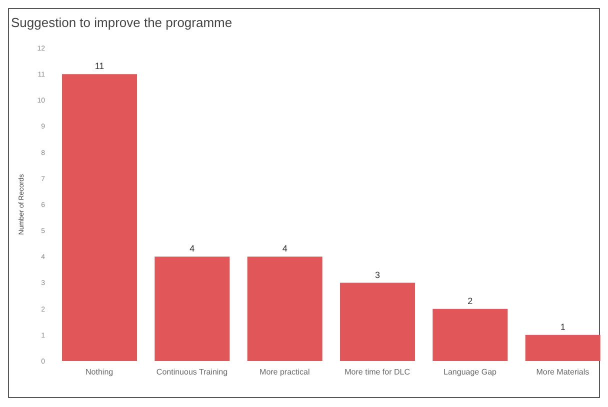 This screenshot has height=407, width=608. I want to click on data-label: 3, so click(377, 275).